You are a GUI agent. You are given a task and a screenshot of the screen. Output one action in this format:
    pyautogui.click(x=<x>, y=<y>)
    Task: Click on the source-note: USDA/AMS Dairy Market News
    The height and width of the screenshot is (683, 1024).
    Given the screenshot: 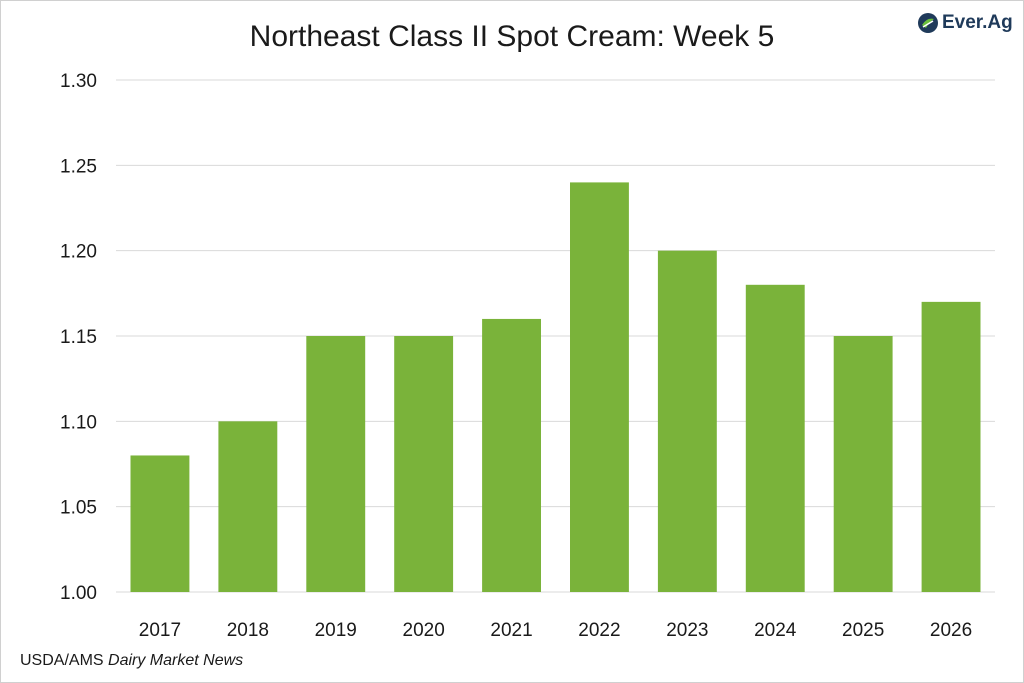 What is the action you would take?
    pyautogui.click(x=131, y=661)
    